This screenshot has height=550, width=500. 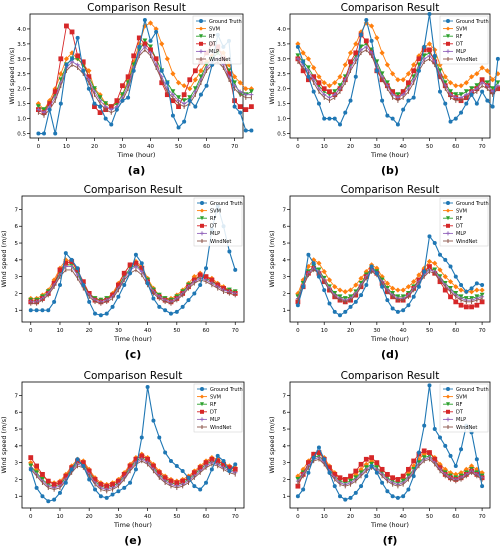 I want to click on y-tick-label: 1, so click(x=17, y=311).